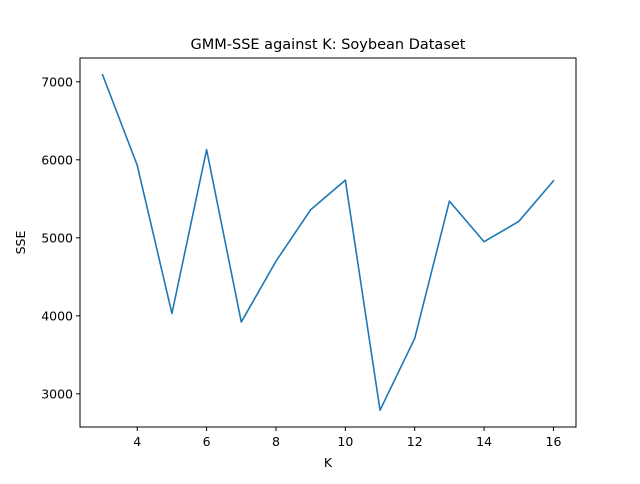 The width and height of the screenshot is (640, 484). Describe the element at coordinates (415, 441) in the screenshot. I see `x-tick-label: 12` at that location.